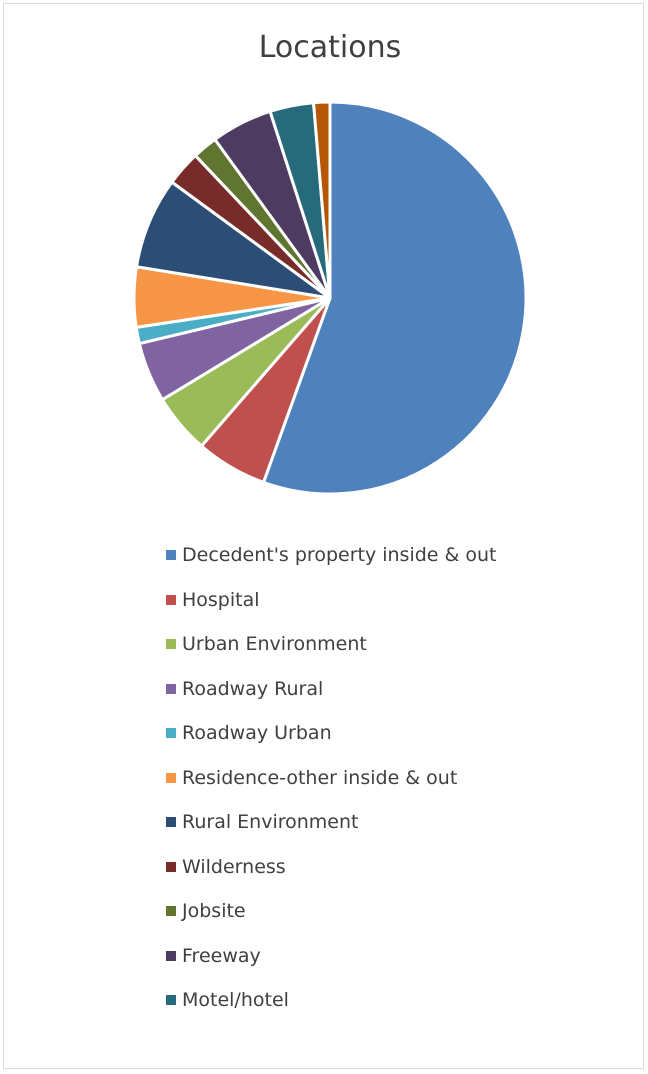  I want to click on legend-label: Residence-other inside & out, so click(320, 777).